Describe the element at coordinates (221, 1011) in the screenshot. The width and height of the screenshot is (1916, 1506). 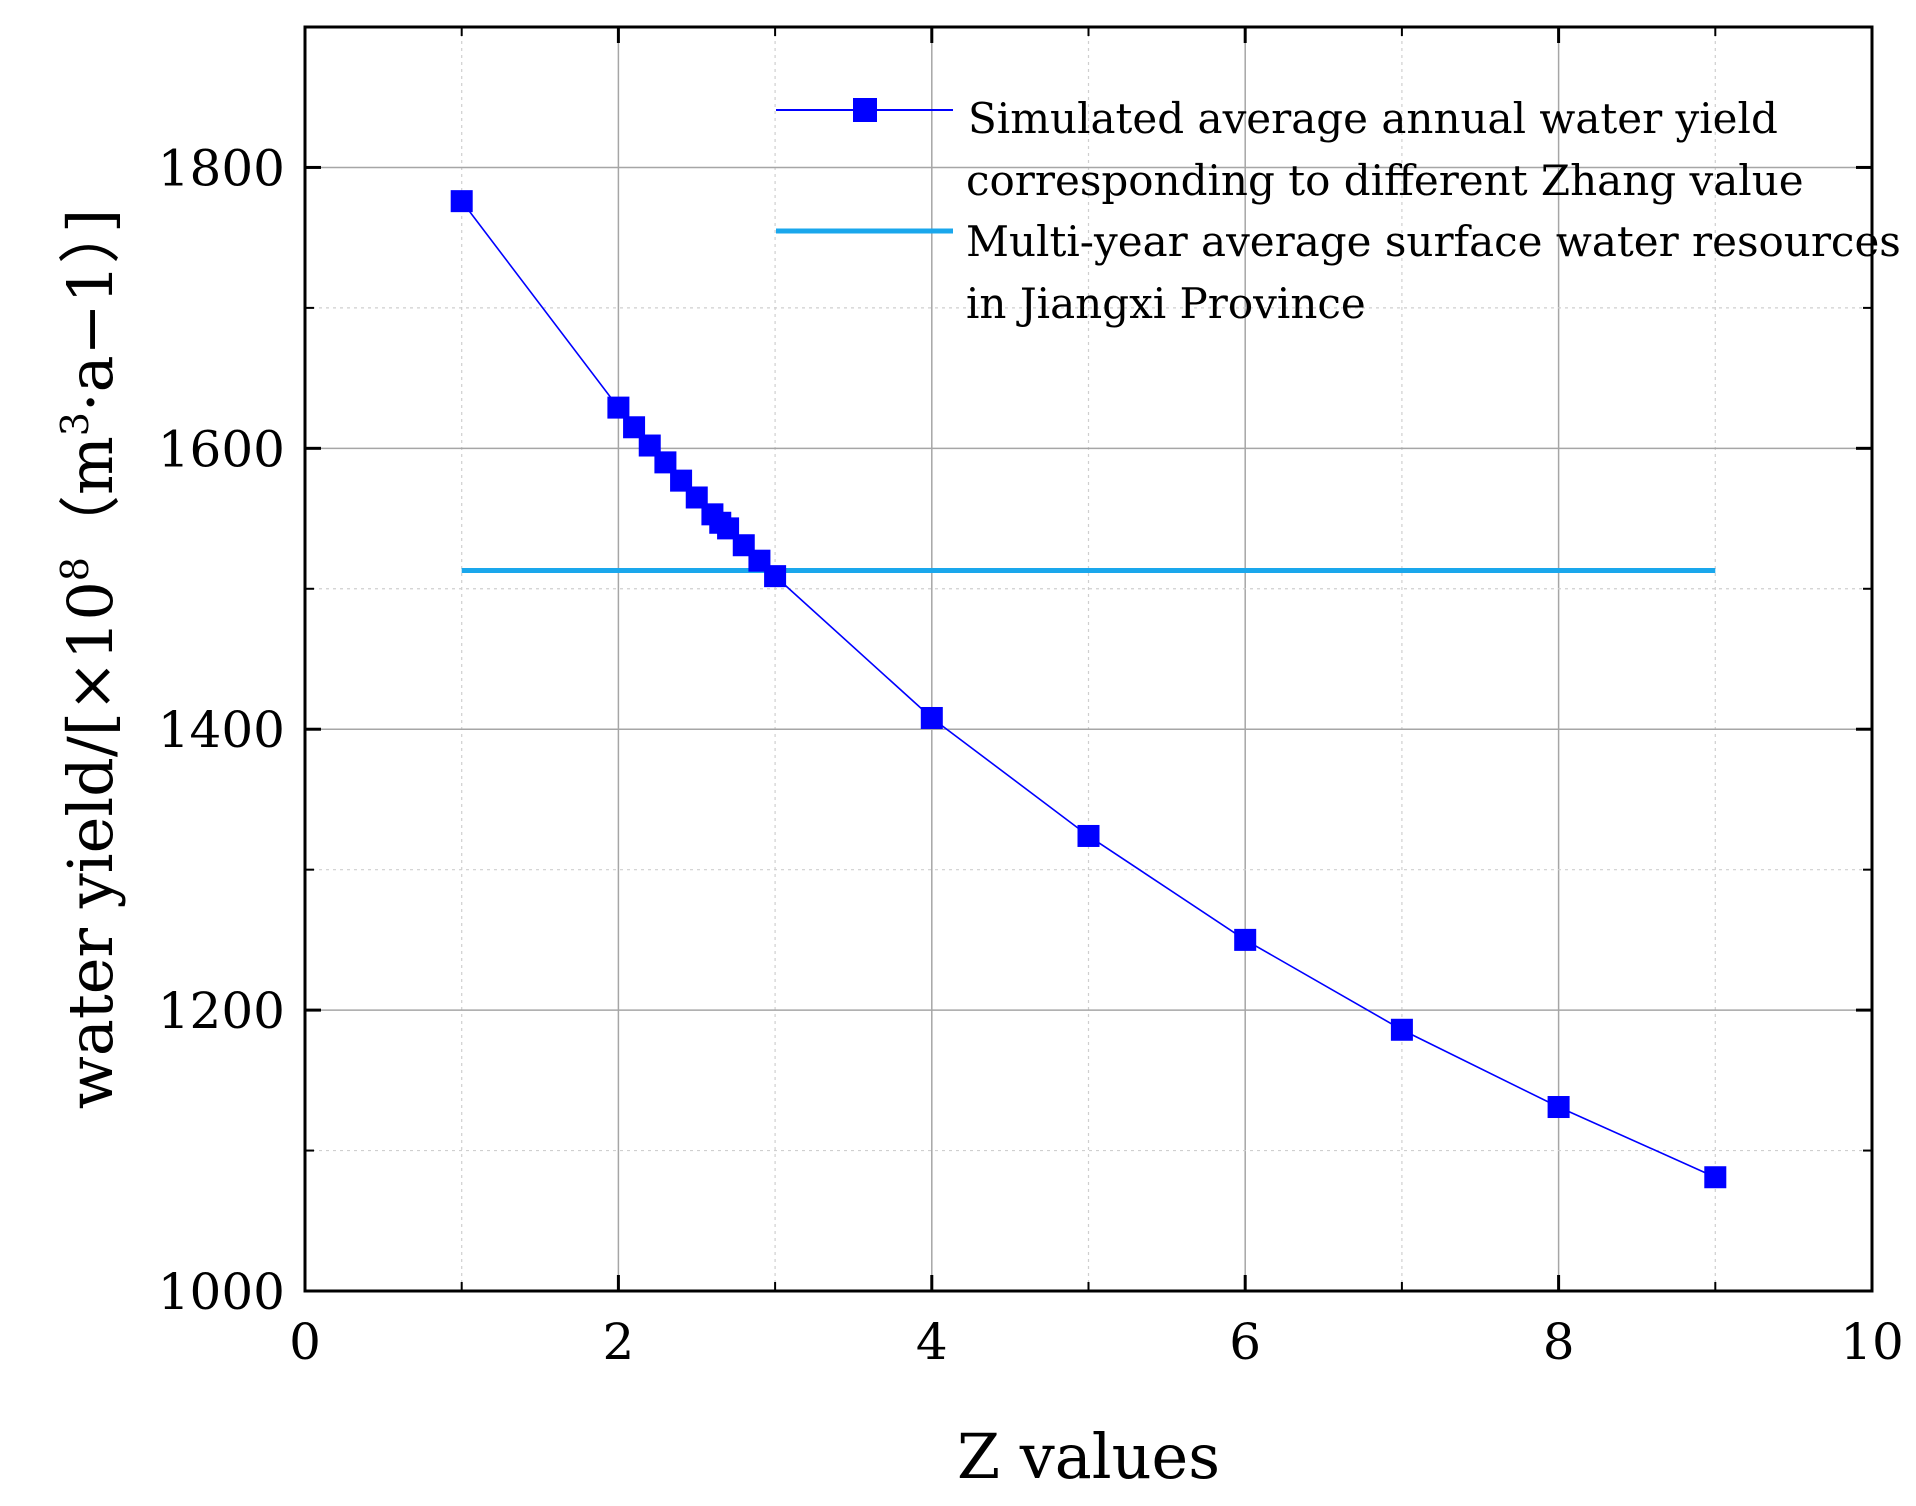
I see `y-tick-label: 1200` at that location.